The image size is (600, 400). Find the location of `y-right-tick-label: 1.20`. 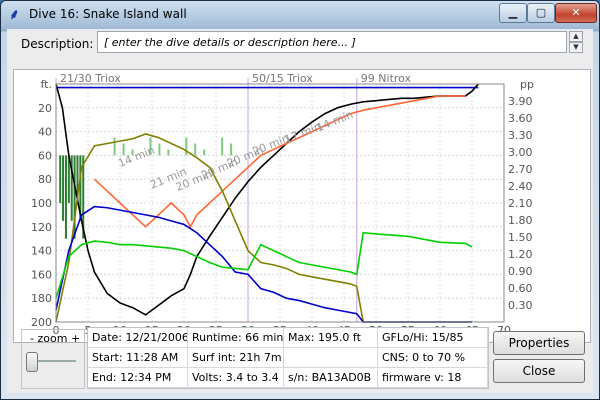

y-right-tick-label: 1.20 is located at coordinates (520, 254).